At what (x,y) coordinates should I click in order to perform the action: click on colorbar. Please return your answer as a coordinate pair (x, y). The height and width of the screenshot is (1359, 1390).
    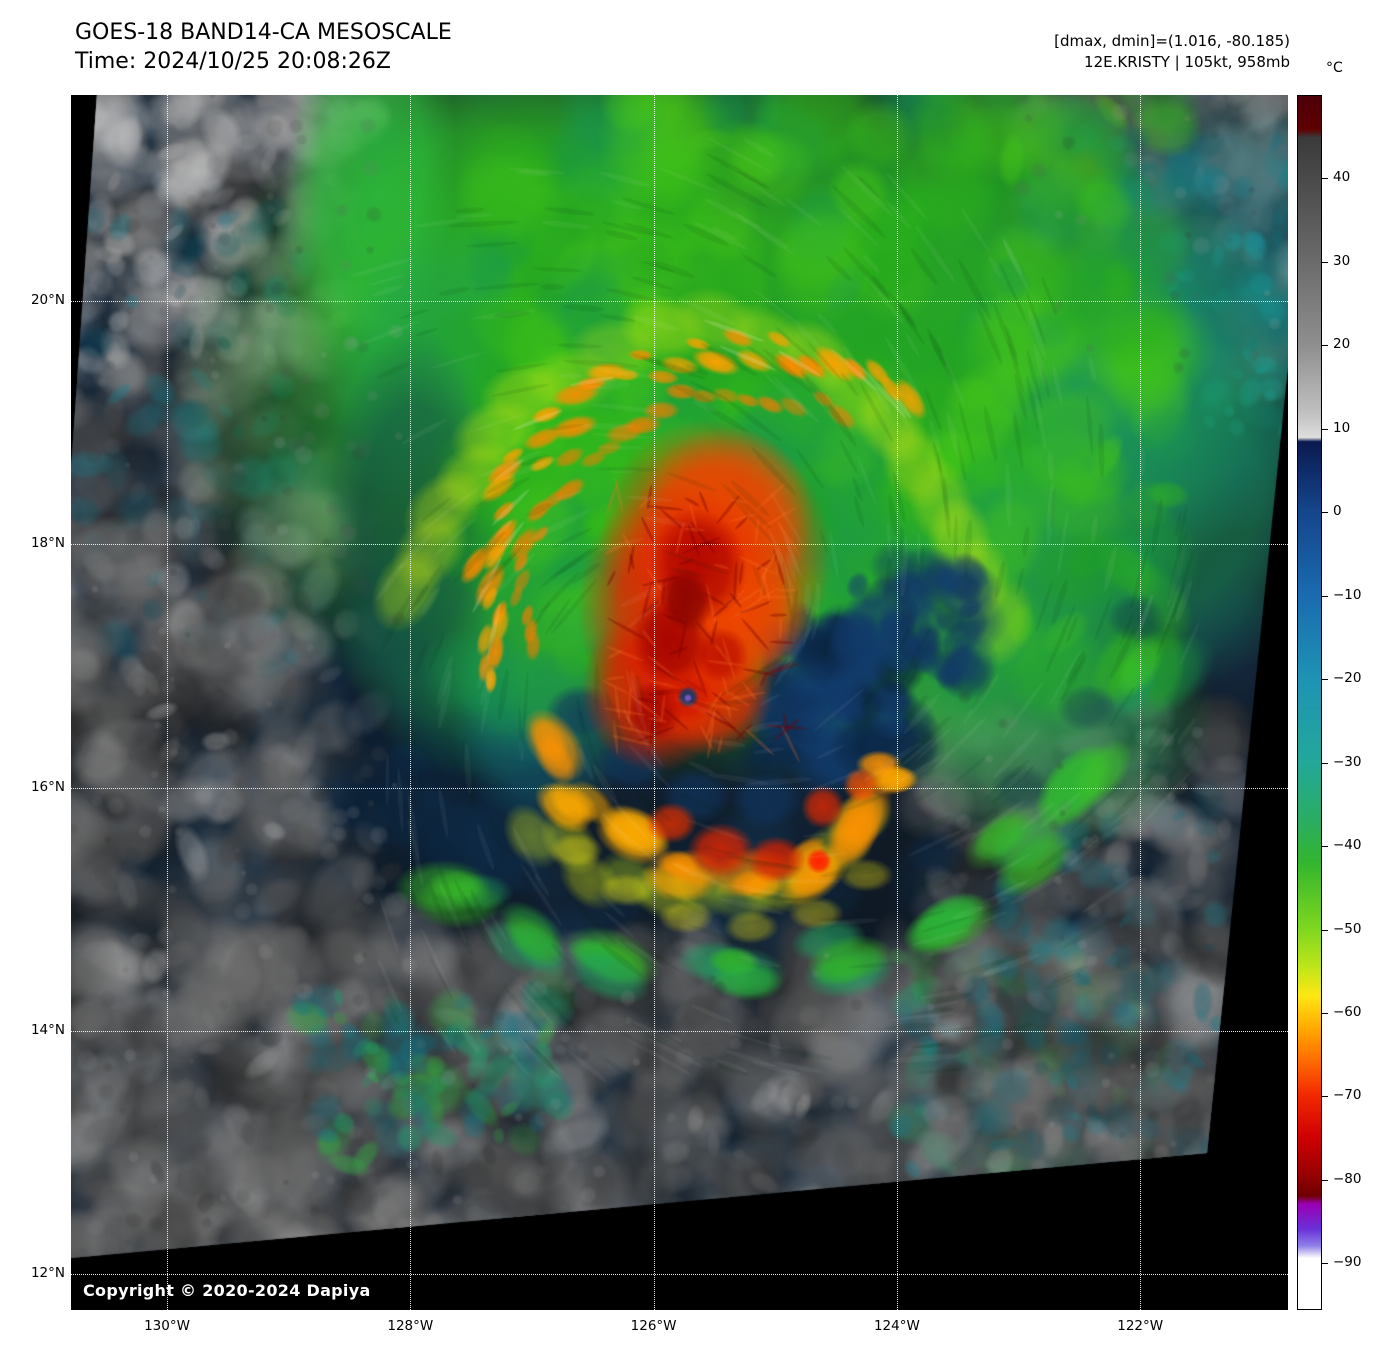
    Looking at the image, I should click on (1309, 702).